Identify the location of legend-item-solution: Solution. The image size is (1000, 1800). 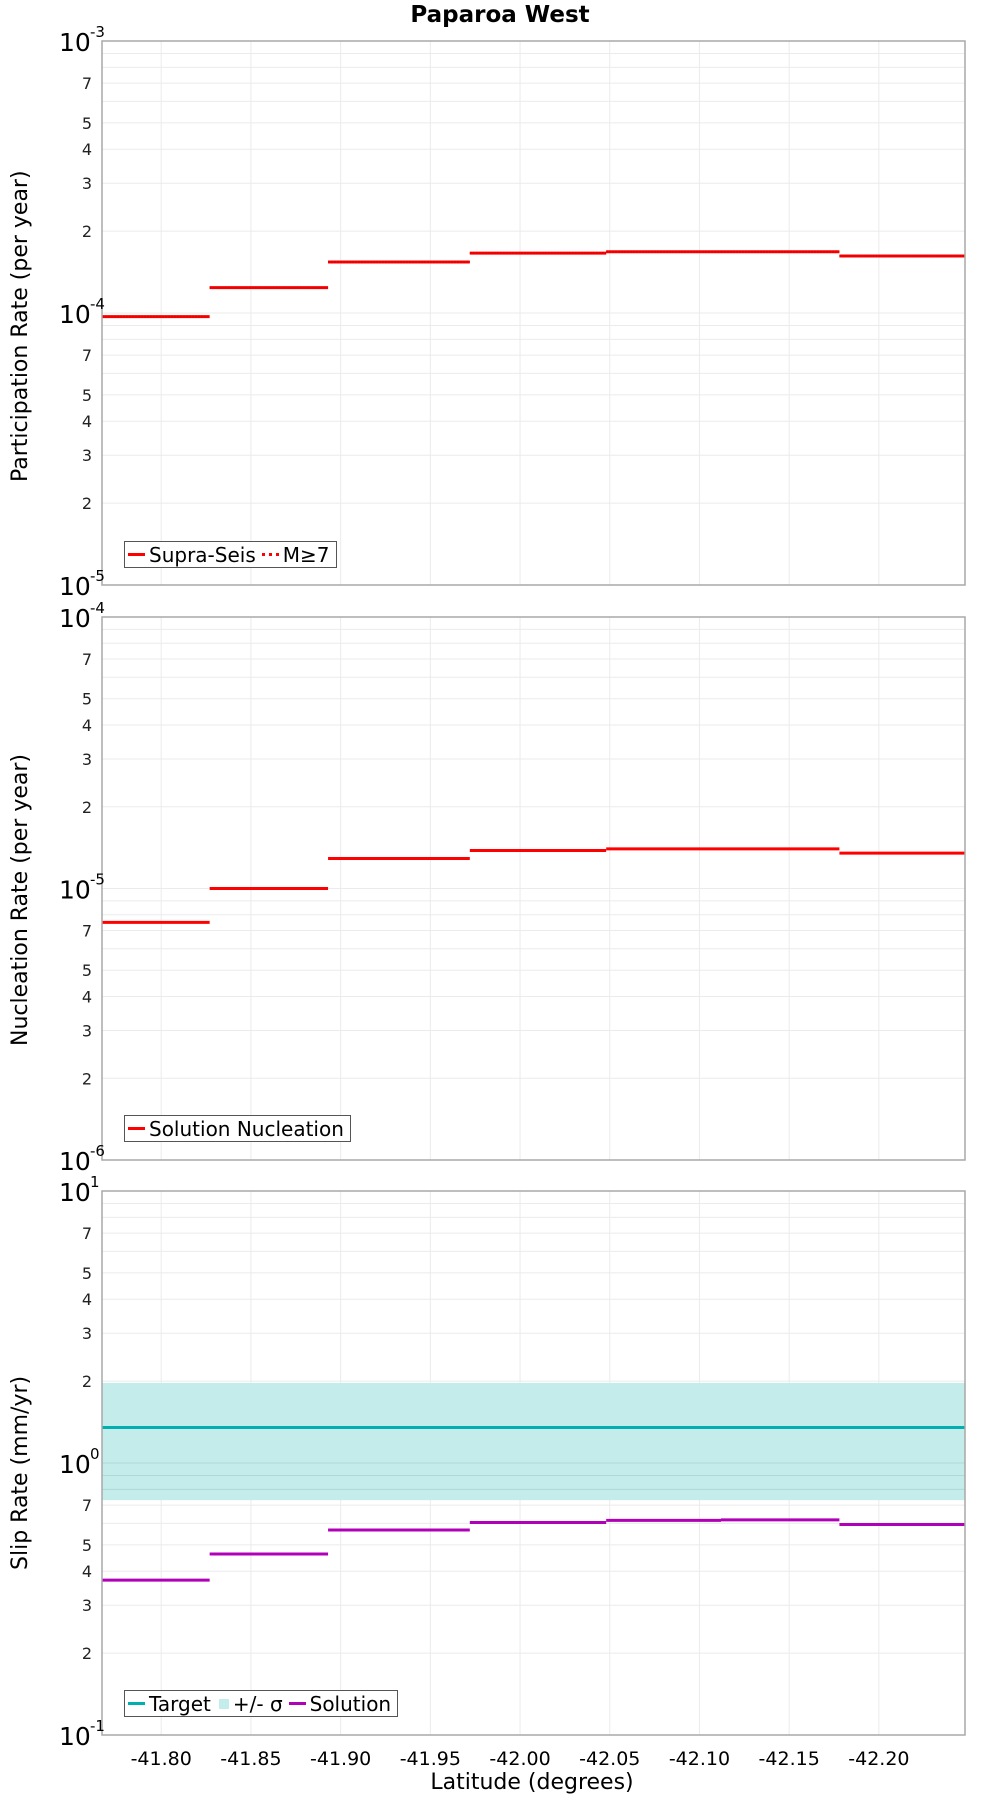
(340, 1703).